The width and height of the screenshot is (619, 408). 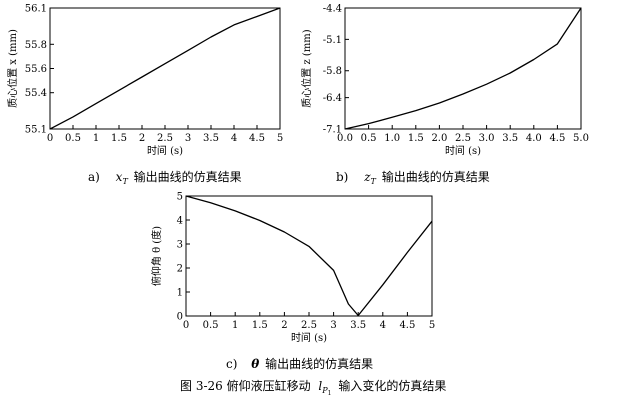 I want to click on y-tick-label: -7.1, so click(x=332, y=130).